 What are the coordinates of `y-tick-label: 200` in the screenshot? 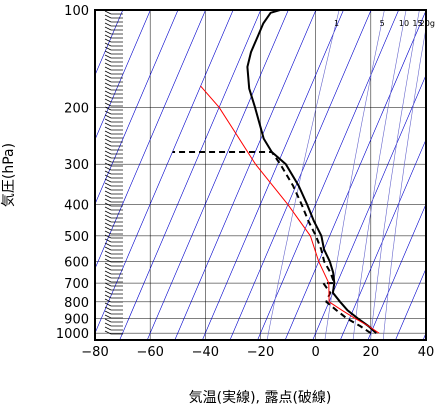 It's located at (76, 108).